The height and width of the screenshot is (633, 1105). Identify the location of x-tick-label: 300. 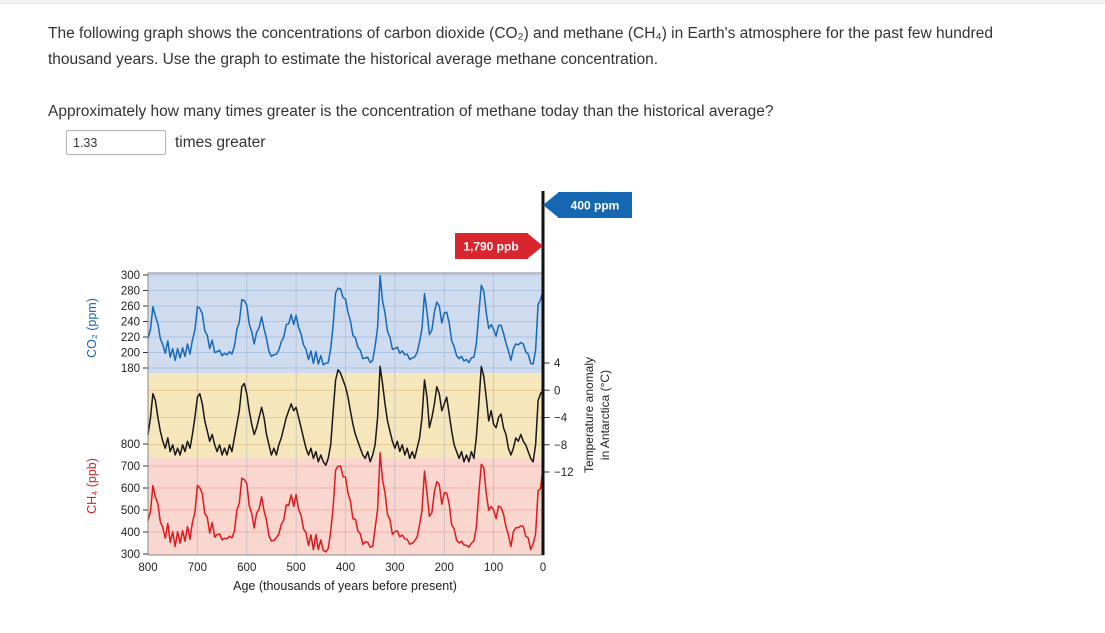
(394, 568).